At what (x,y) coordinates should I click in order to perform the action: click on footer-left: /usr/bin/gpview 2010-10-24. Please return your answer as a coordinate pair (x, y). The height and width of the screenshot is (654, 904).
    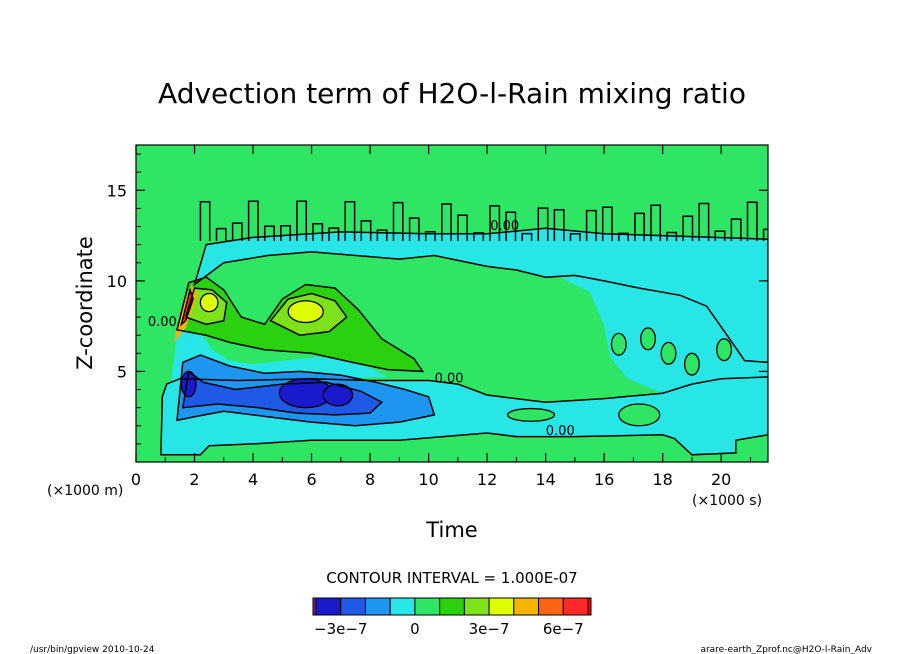
    Looking at the image, I should click on (92, 649).